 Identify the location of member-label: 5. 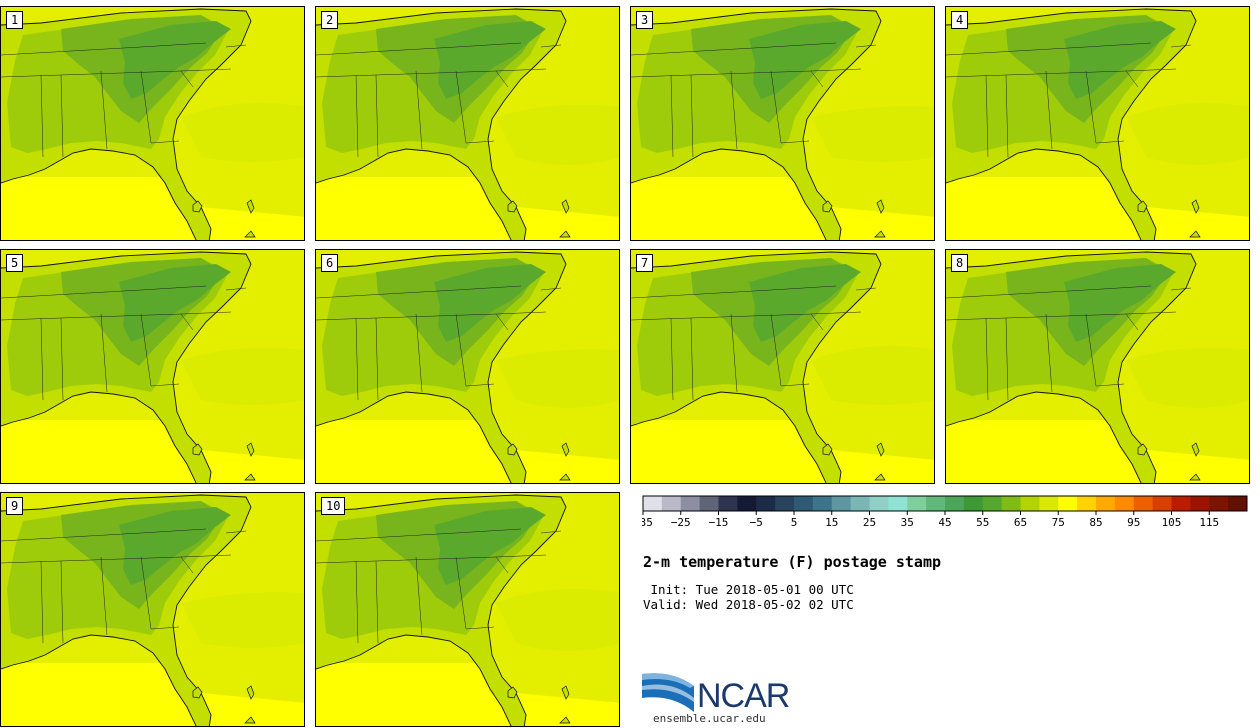
(15, 263).